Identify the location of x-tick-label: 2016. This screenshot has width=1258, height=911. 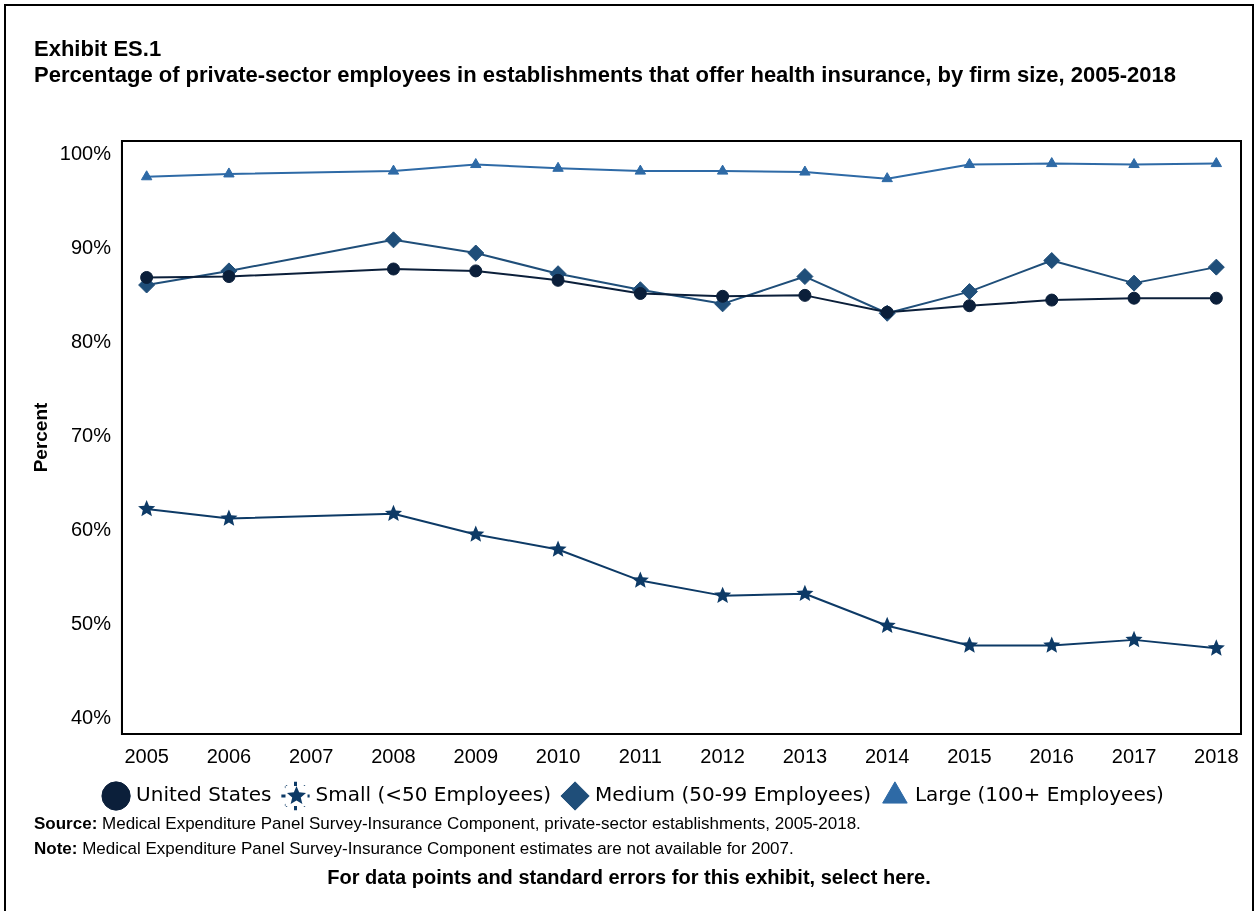
(1051, 755).